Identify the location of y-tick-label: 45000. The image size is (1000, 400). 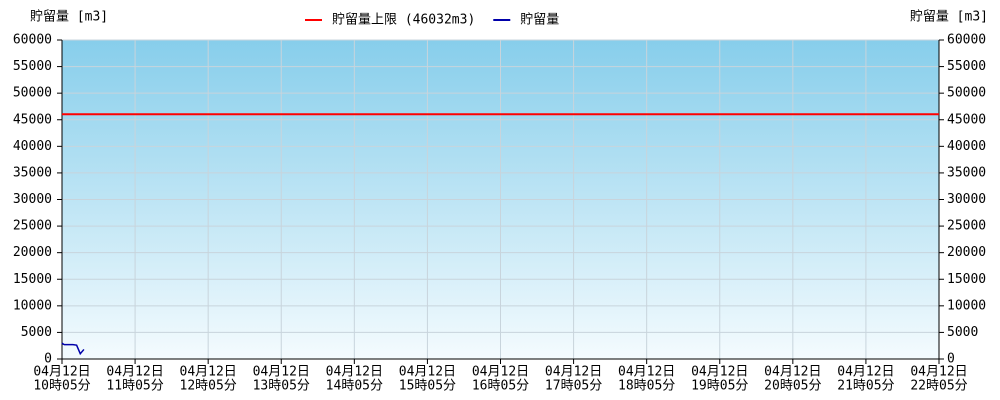
(32, 119).